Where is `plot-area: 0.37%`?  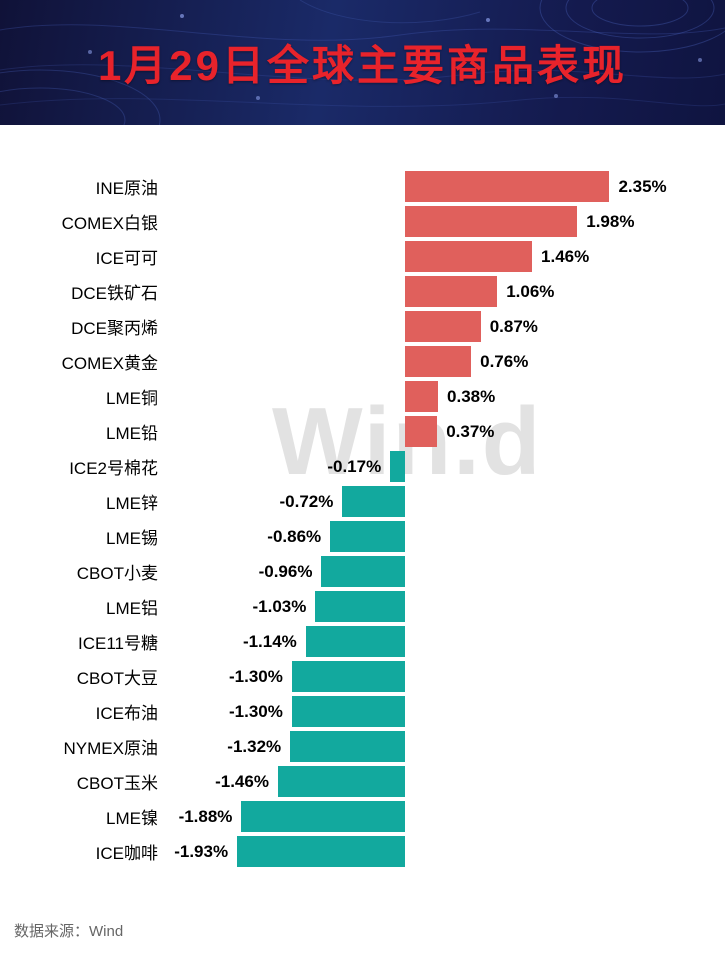
plot-area: 0.37% is located at coordinates (447, 431).